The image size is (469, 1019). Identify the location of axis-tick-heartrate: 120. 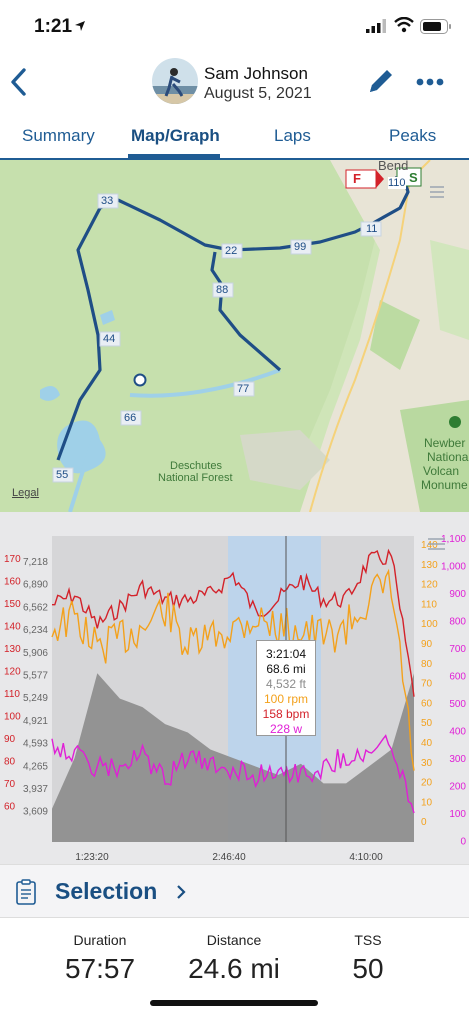
(12, 672).